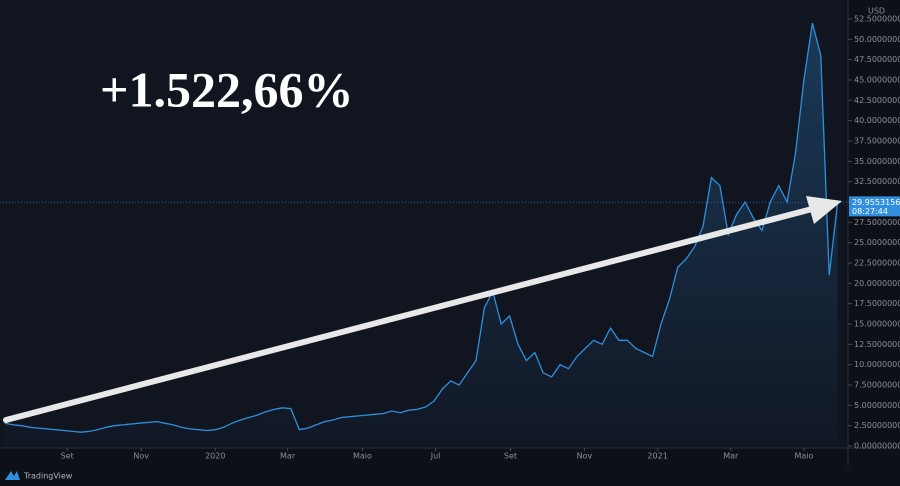 This screenshot has height=486, width=900. What do you see at coordinates (877, 161) in the screenshot?
I see `y-tick-label: 35.00000000` at bounding box center [877, 161].